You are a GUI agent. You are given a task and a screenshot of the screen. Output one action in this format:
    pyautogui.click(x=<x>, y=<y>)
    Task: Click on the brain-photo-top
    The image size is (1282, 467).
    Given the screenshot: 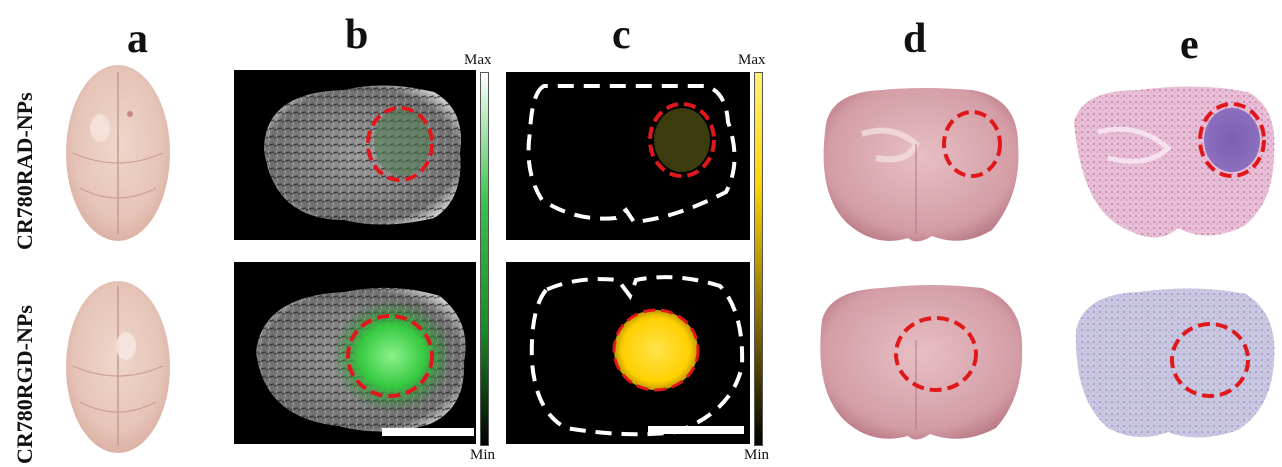 What is the action you would take?
    pyautogui.click(x=118, y=153)
    